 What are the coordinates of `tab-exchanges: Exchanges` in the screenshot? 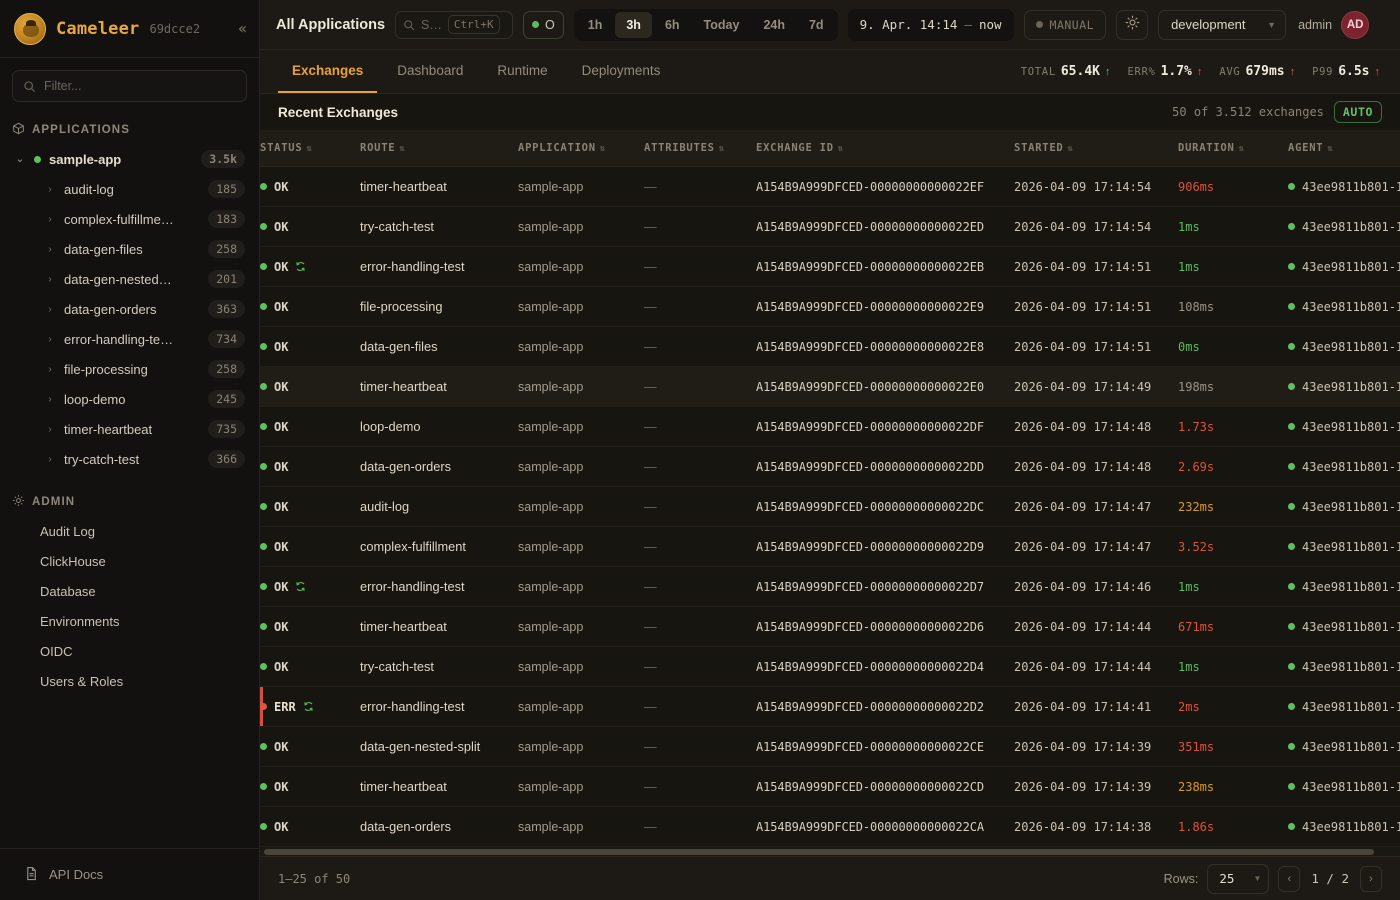 It's located at (328, 71).